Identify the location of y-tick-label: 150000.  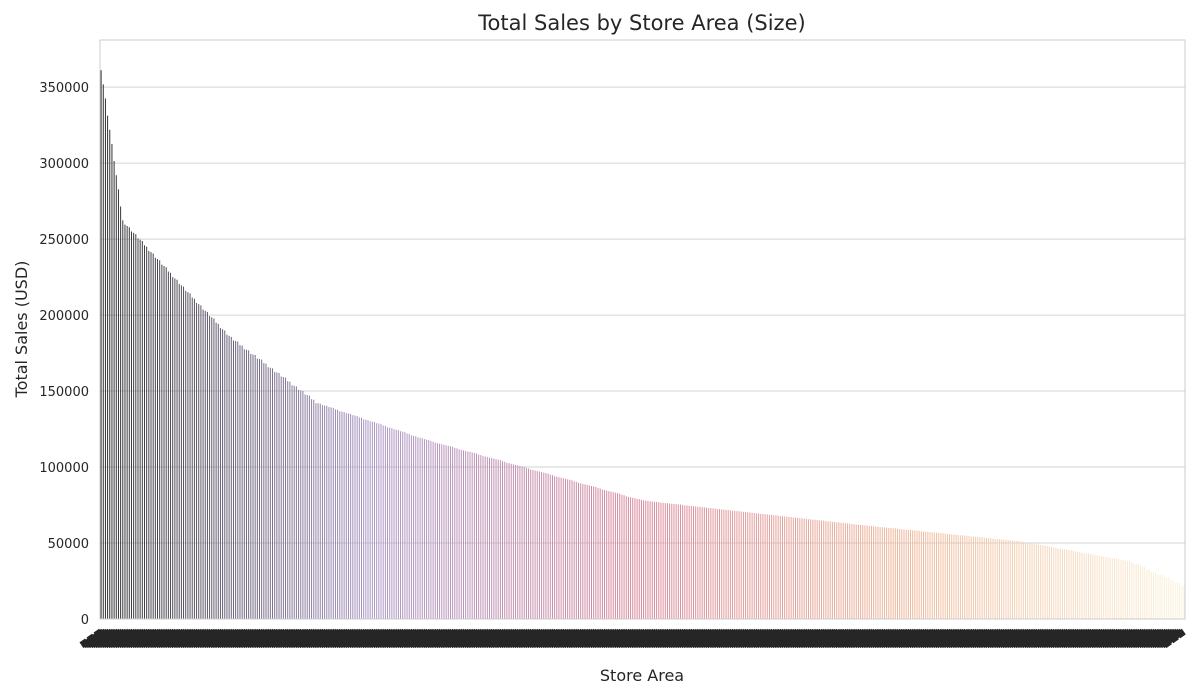
(64, 392).